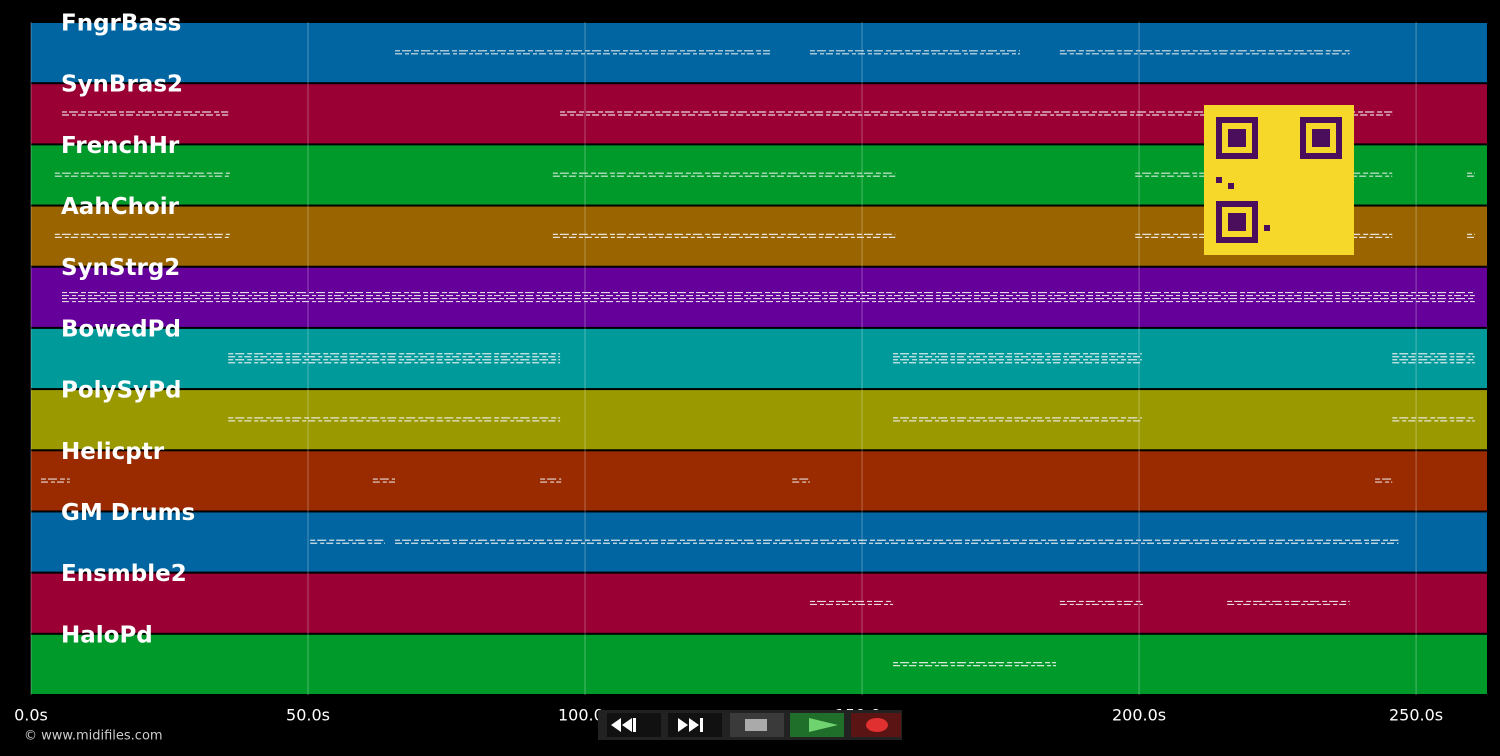  I want to click on forward-icon, so click(690, 725).